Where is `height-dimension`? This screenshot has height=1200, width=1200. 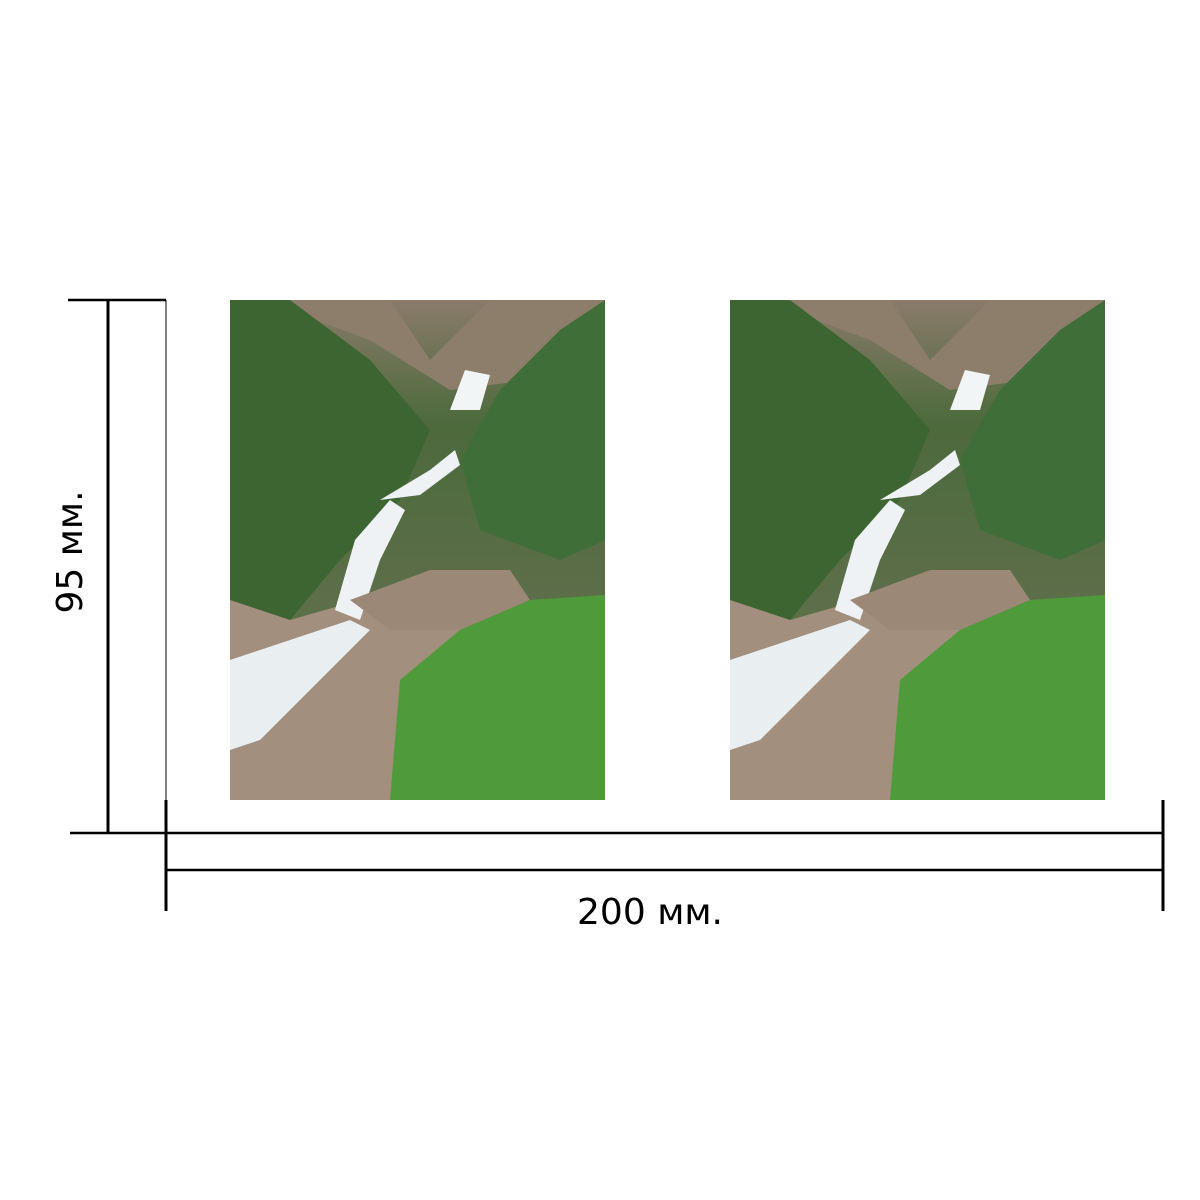 height-dimension is located at coordinates (117, 566).